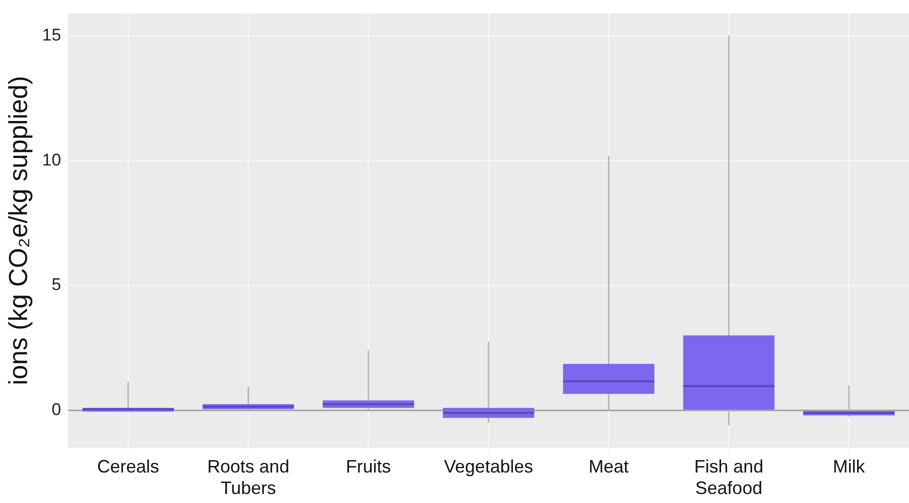  I want to click on x-tick-label: Fish and Seafood, so click(729, 477).